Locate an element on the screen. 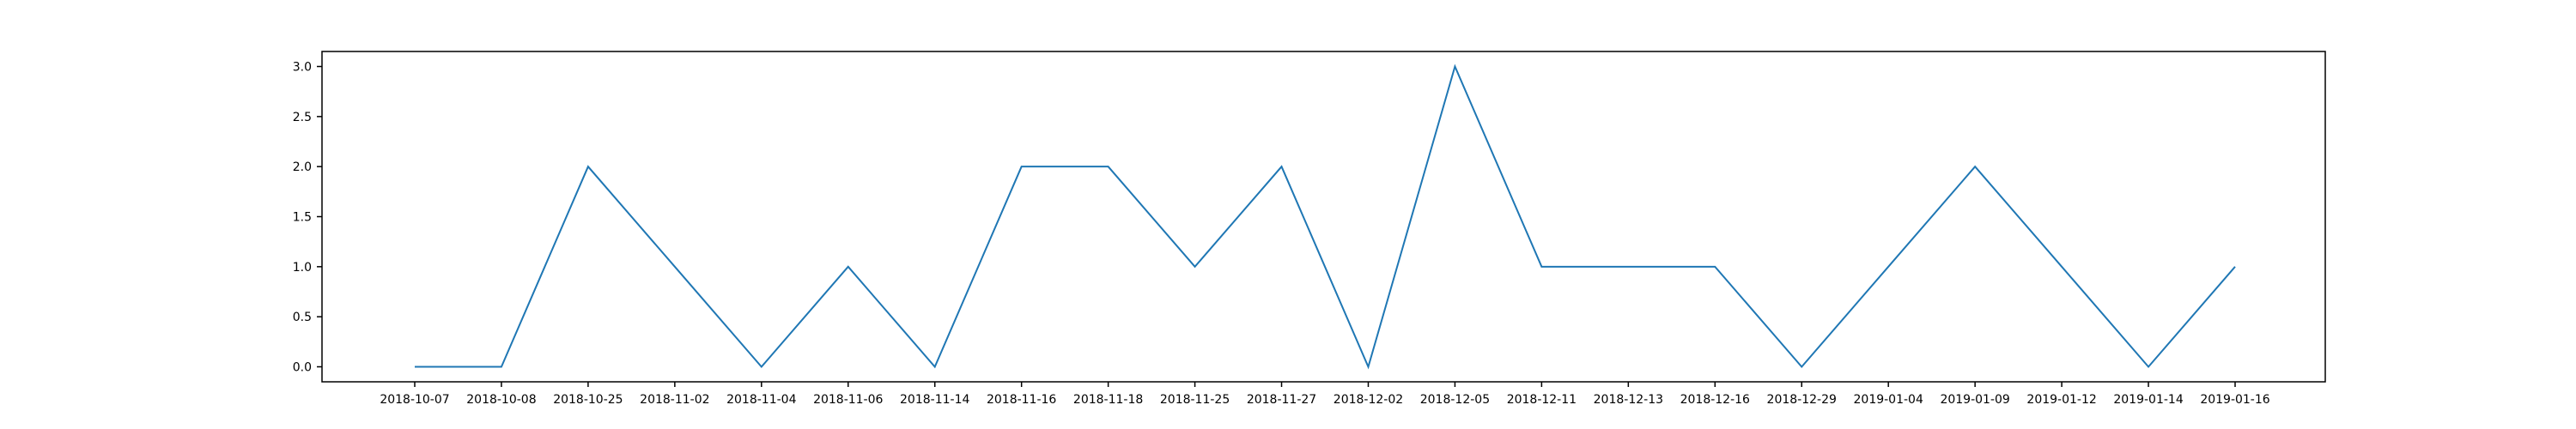  x-tick-label: 2018-12-13 is located at coordinates (1628, 400).